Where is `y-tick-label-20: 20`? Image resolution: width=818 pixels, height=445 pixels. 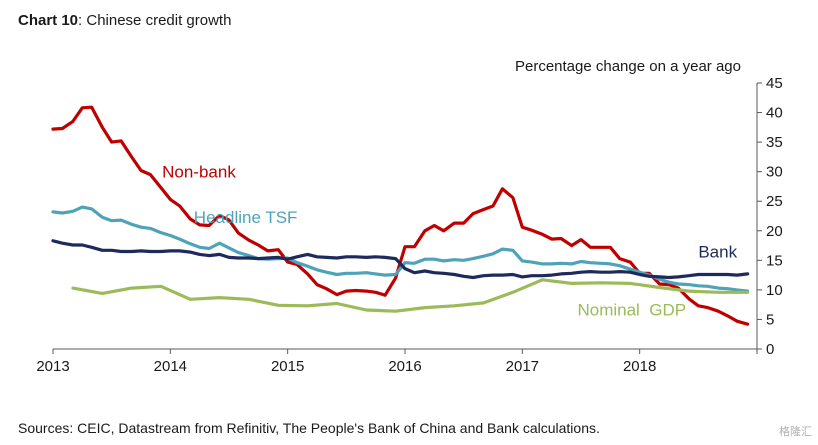
y-tick-label-20: 20 is located at coordinates (774, 231).